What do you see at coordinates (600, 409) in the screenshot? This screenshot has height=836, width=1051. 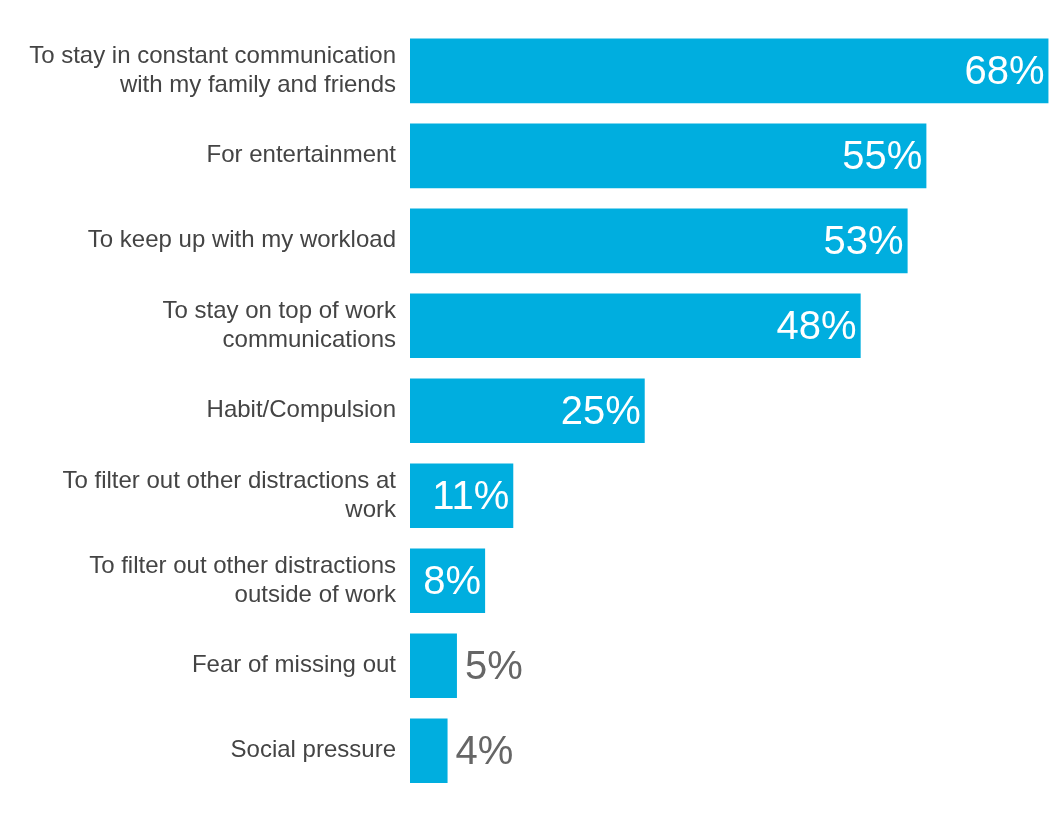 I see `data-label: 25%` at bounding box center [600, 409].